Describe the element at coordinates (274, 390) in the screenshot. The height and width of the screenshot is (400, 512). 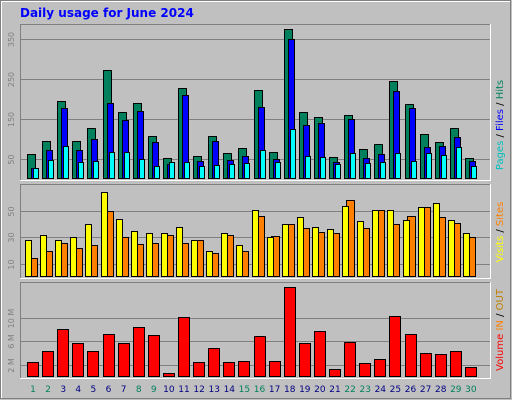
I see `x-tick-day-17: 17` at that location.